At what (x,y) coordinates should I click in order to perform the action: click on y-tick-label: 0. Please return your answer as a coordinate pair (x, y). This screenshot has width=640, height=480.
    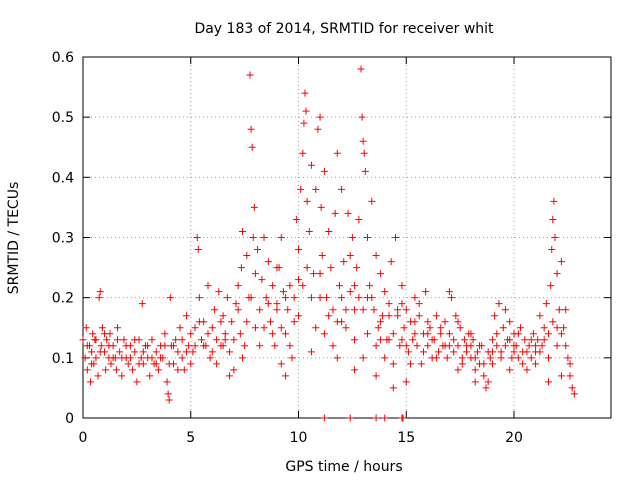
    Looking at the image, I should click on (69, 419).